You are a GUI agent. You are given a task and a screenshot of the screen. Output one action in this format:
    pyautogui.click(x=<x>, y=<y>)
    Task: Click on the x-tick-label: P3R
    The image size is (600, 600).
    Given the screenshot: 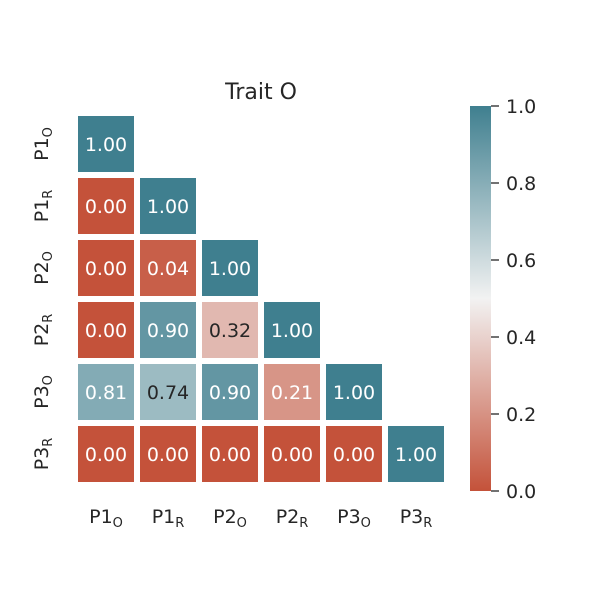 What is the action you would take?
    pyautogui.click(x=416, y=518)
    